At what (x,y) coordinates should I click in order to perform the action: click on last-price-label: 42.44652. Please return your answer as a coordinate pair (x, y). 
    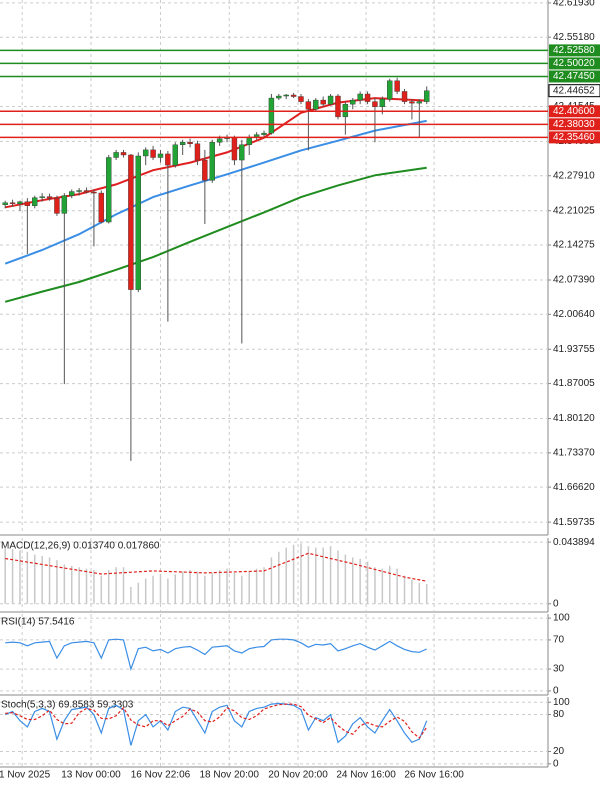
    Looking at the image, I should click on (574, 90).